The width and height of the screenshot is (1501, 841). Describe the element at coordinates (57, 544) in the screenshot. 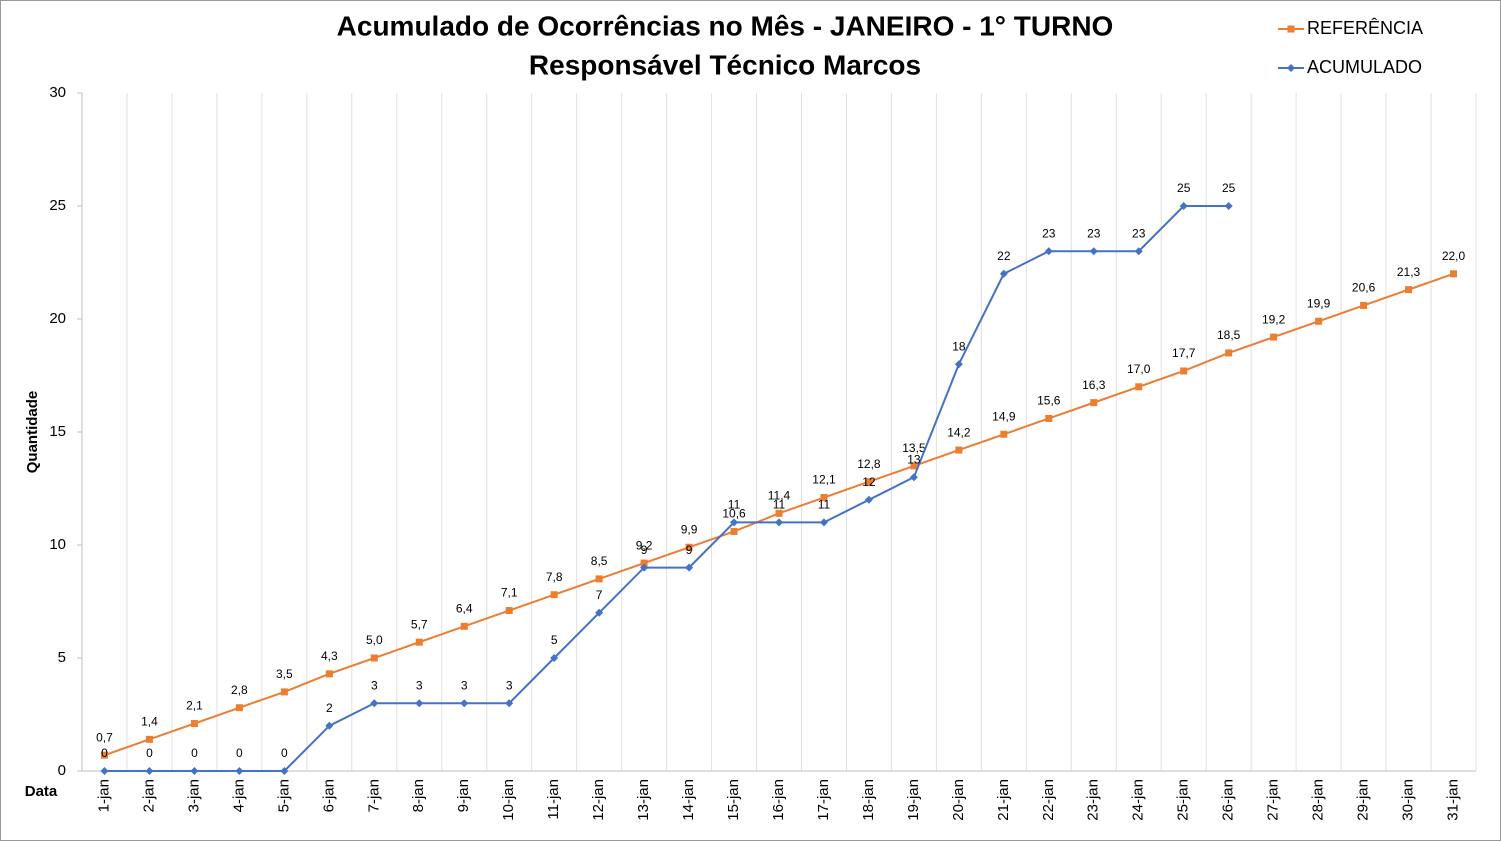

I see `y-tick-label: 10` at that location.